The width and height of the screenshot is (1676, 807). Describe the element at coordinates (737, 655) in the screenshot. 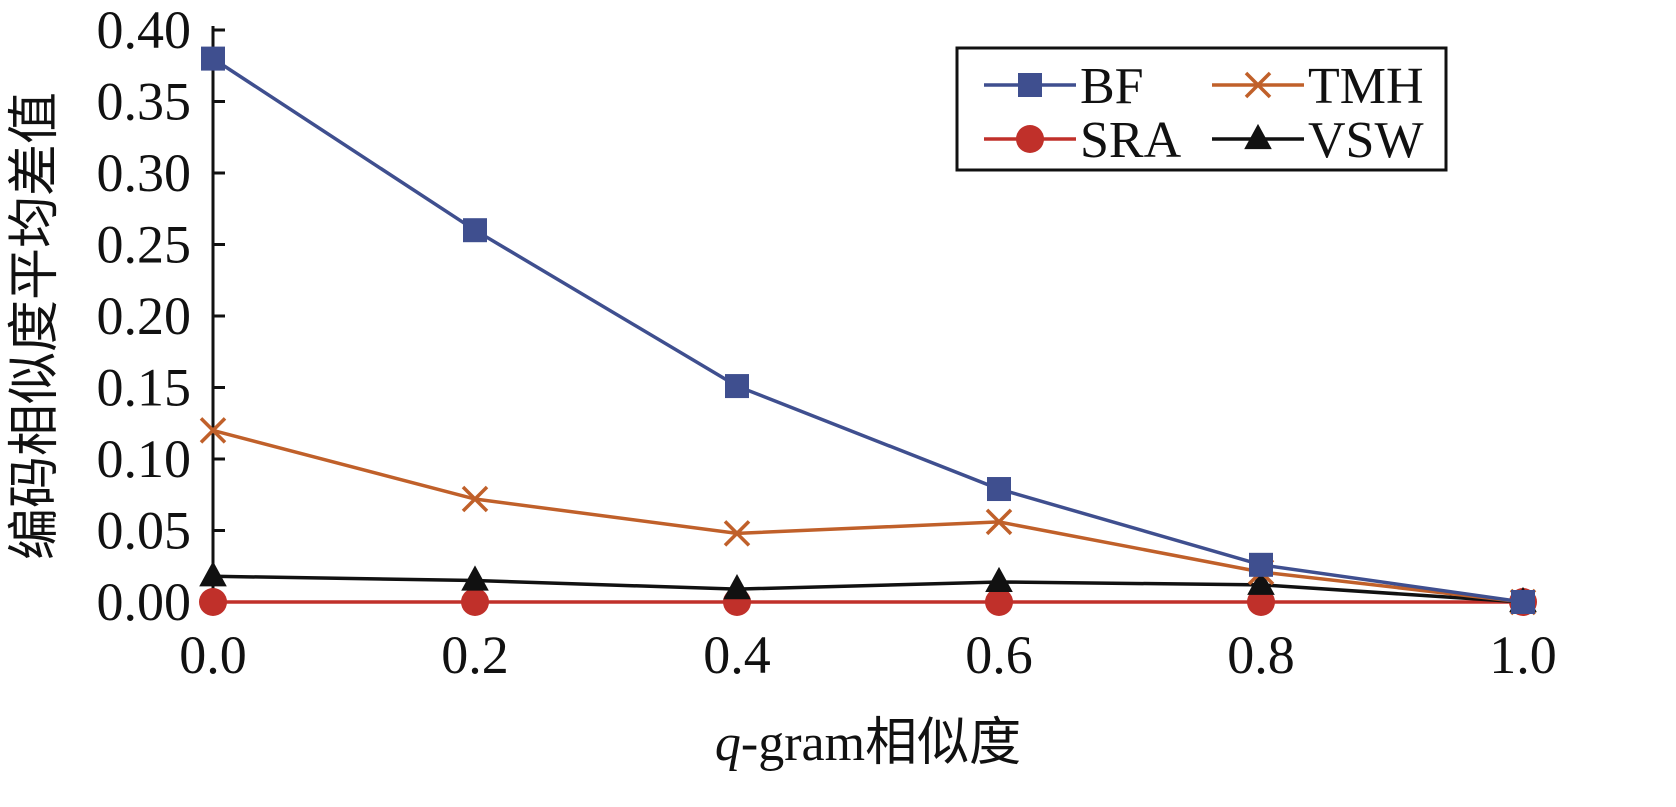

I see `x-tick-label: 0.4` at that location.